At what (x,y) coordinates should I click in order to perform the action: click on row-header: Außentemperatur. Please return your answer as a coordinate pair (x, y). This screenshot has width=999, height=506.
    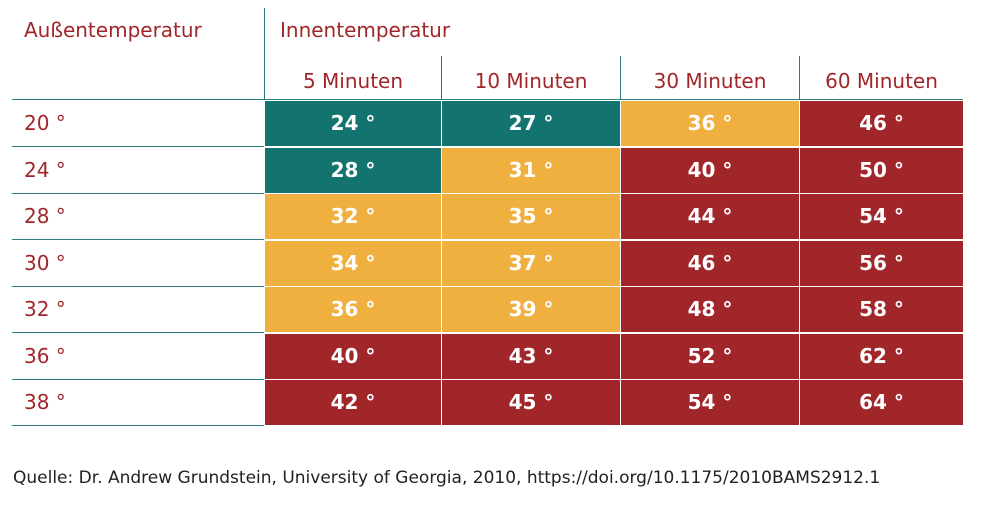
    Looking at the image, I should click on (113, 30).